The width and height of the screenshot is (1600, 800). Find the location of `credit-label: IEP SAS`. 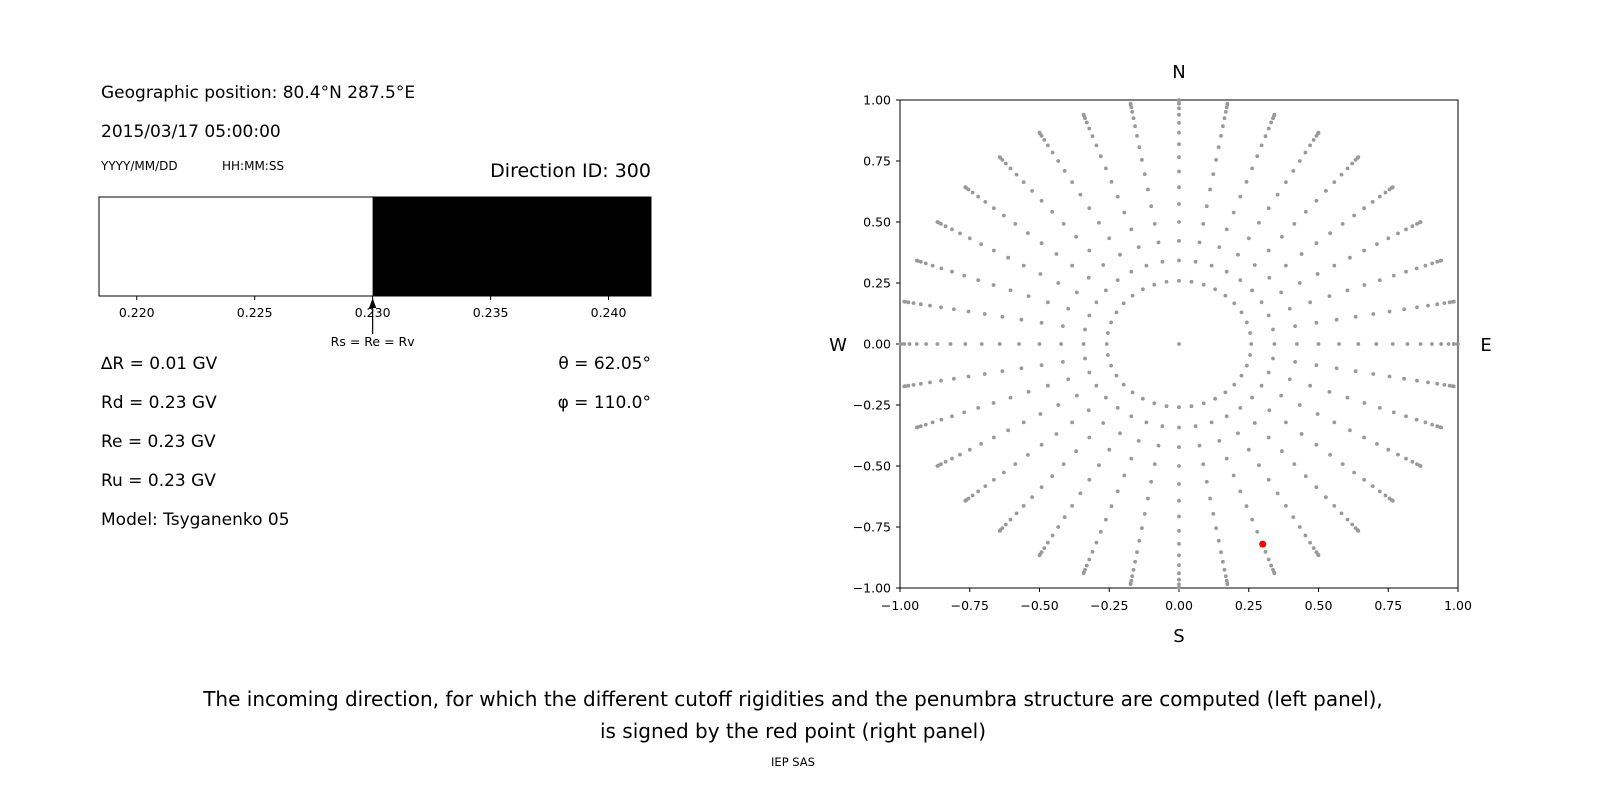

credit-label: IEP SAS is located at coordinates (793, 762).